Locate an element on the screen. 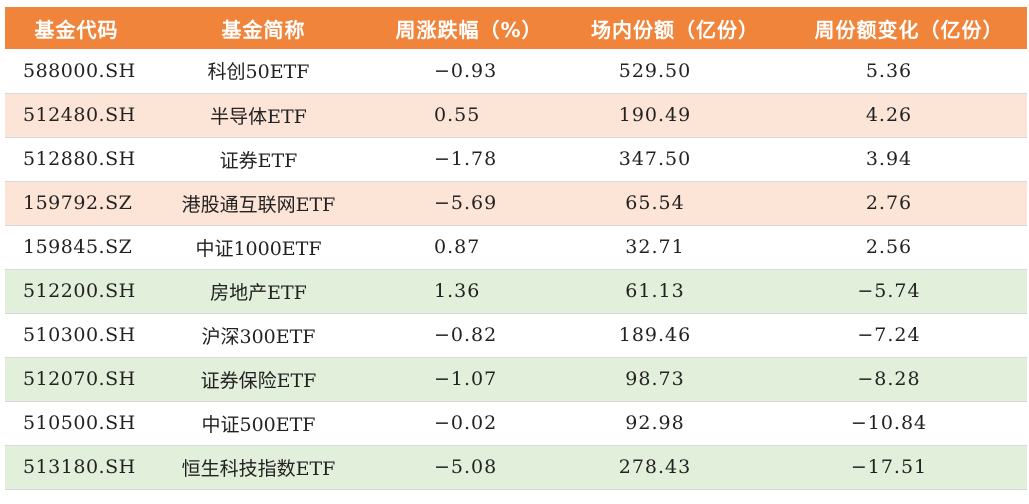 This screenshot has height=504, width=1029. cell-shares: 278.43 is located at coordinates (655, 467).